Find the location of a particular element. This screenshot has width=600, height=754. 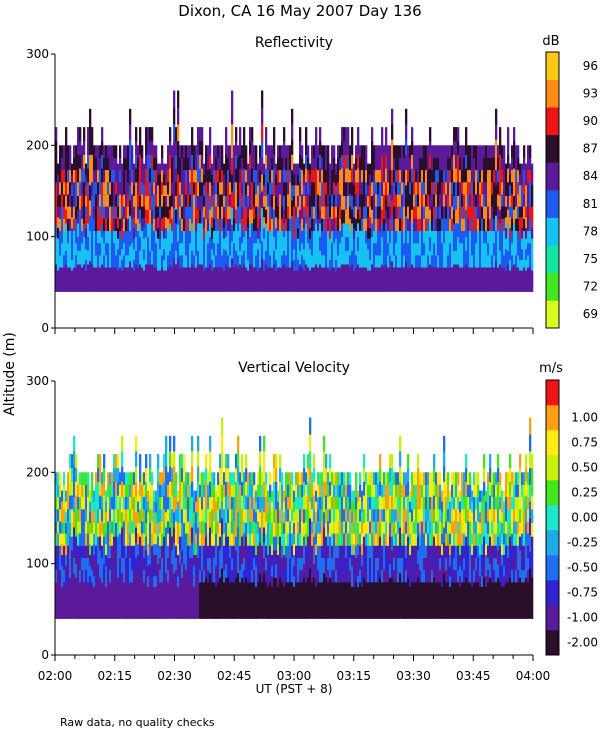

reflectivity-colorbar-label: 81 is located at coordinates (590, 204).